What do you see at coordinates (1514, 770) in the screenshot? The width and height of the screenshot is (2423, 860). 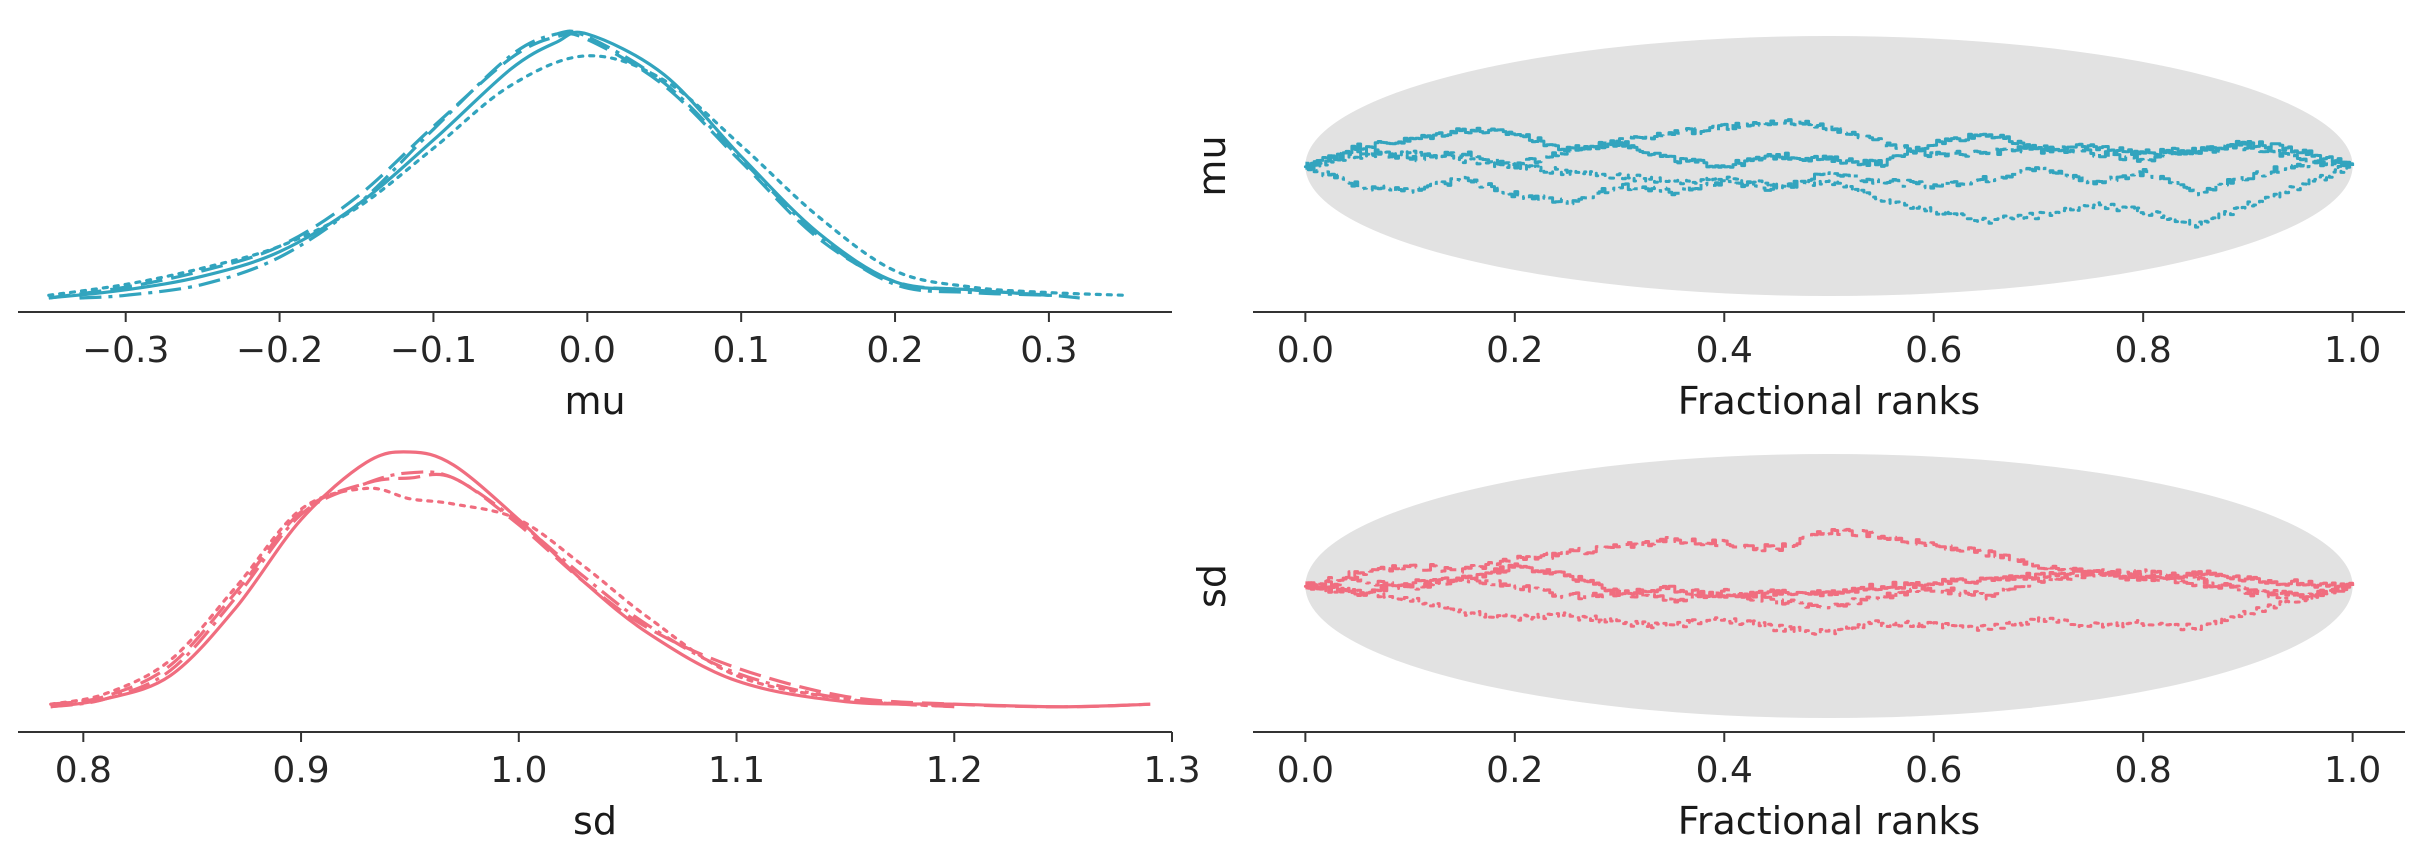 I see `sd-rank-x-tick-label: 0.2` at bounding box center [1514, 770].